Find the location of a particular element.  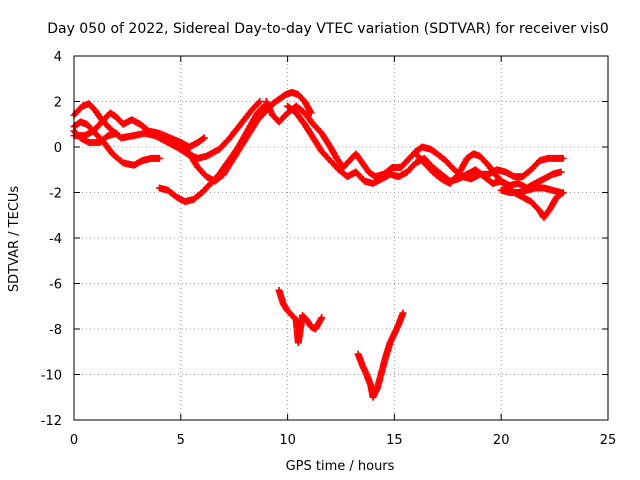

y-tick-label: -2 is located at coordinates (55, 194).